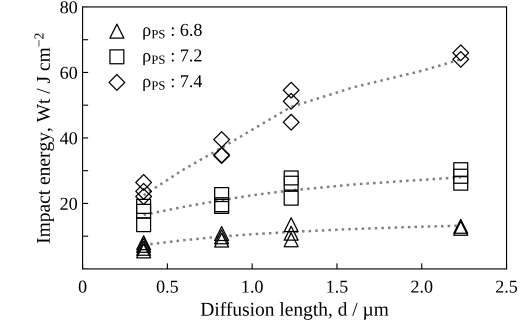 Image resolution: width=526 pixels, height=332 pixels. What do you see at coordinates (69, 138) in the screenshot?
I see `y-tick-label: 40` at bounding box center [69, 138].